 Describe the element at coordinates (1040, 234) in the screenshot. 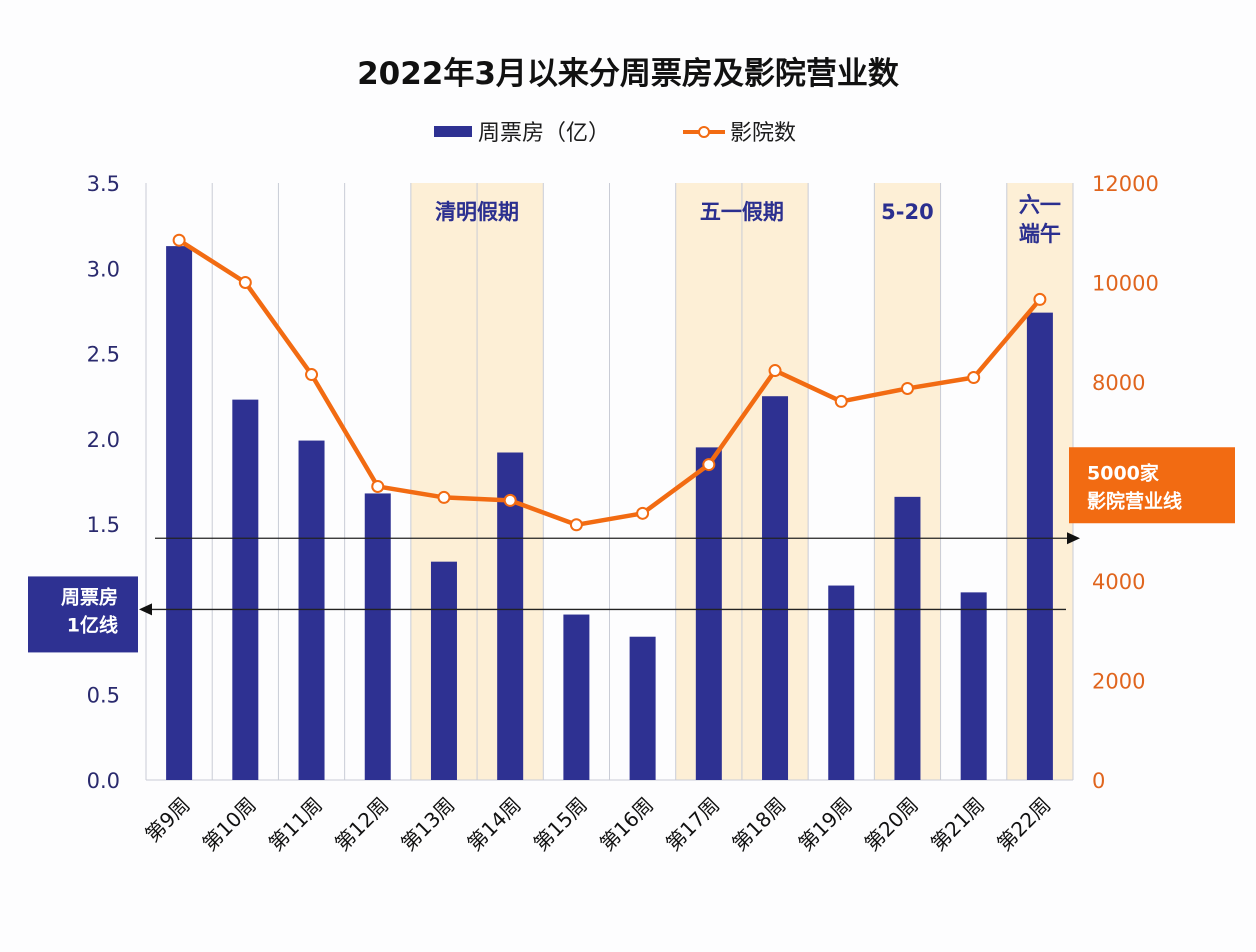

I see `band-label: 端午` at that location.